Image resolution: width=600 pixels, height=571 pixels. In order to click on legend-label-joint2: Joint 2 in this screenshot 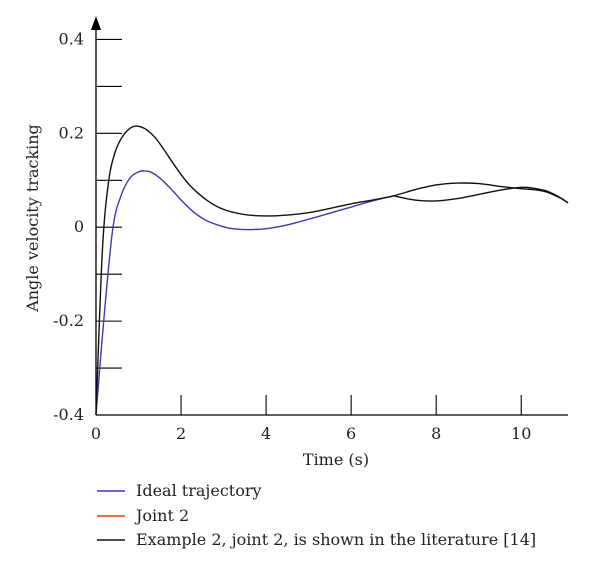, I will do `click(161, 515)`.